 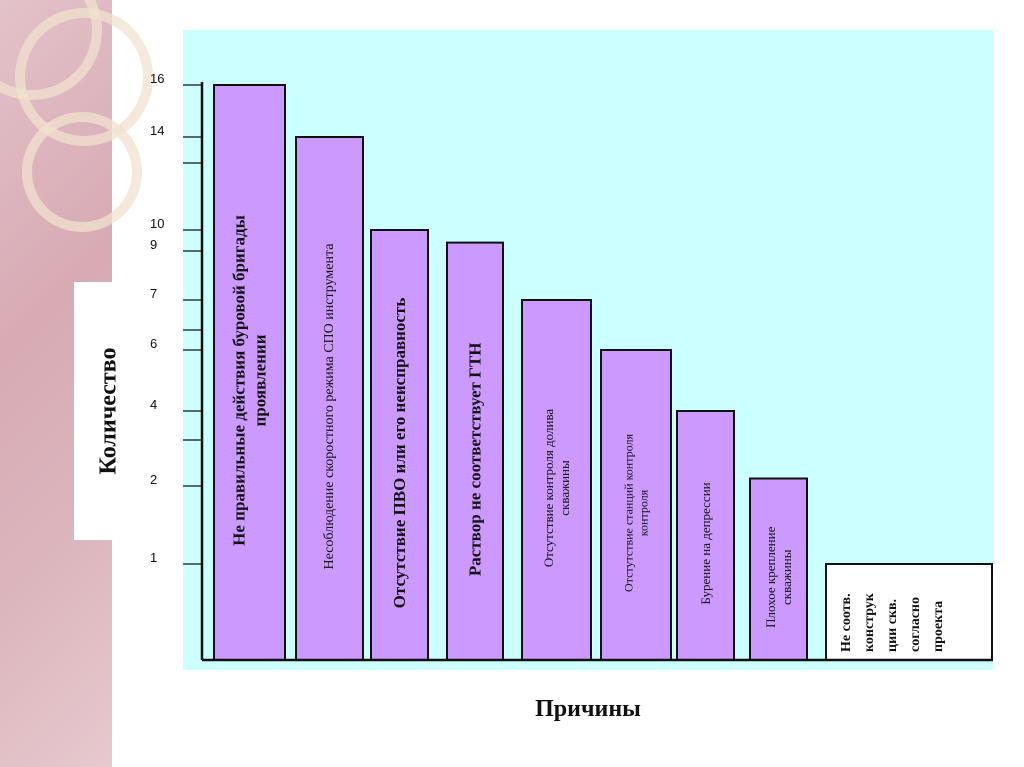 What do you see at coordinates (770, 576) in the screenshot?
I see `bar-label-line: Плохое крепление` at bounding box center [770, 576].